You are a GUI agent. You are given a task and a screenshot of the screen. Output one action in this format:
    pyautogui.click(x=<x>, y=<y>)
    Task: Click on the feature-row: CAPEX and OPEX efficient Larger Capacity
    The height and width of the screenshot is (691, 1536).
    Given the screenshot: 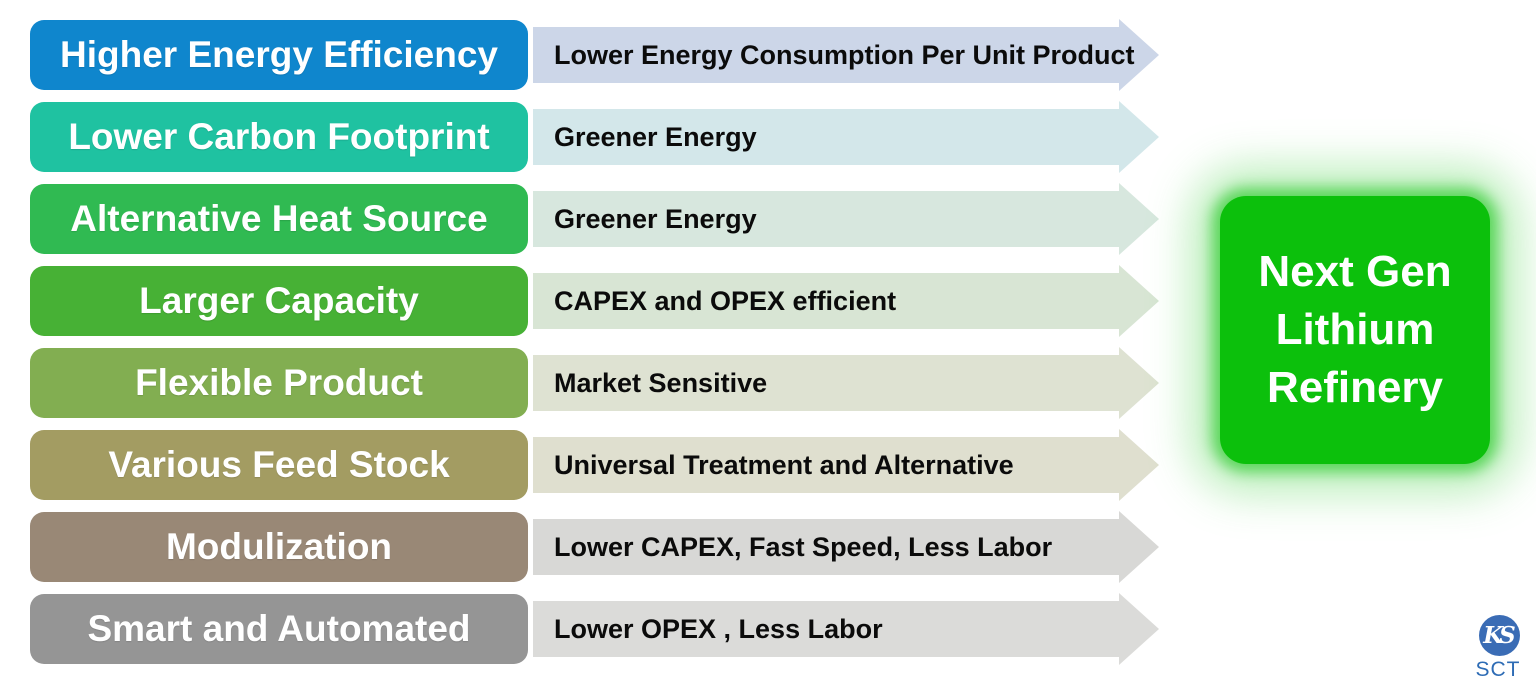 What is the action you would take?
    pyautogui.click(x=768, y=301)
    